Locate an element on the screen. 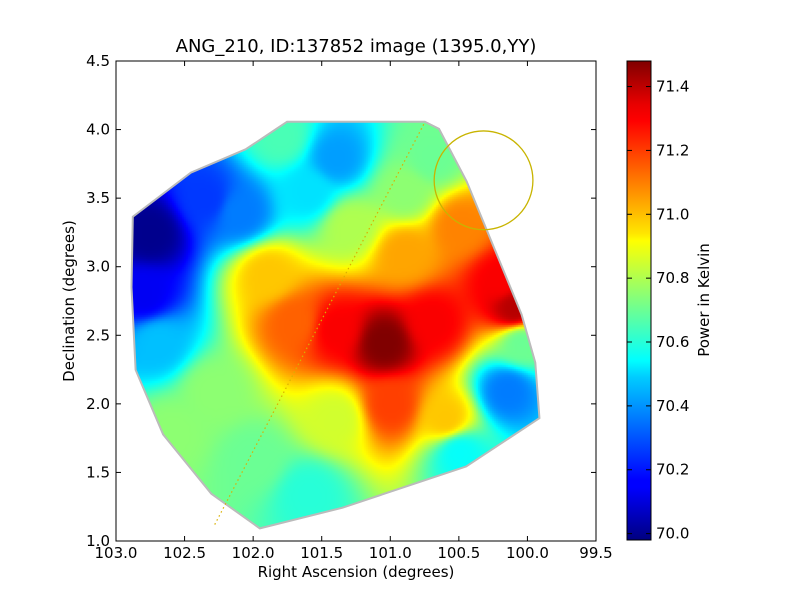 The image size is (800, 600). colorbar-gradient is located at coordinates (639, 300).